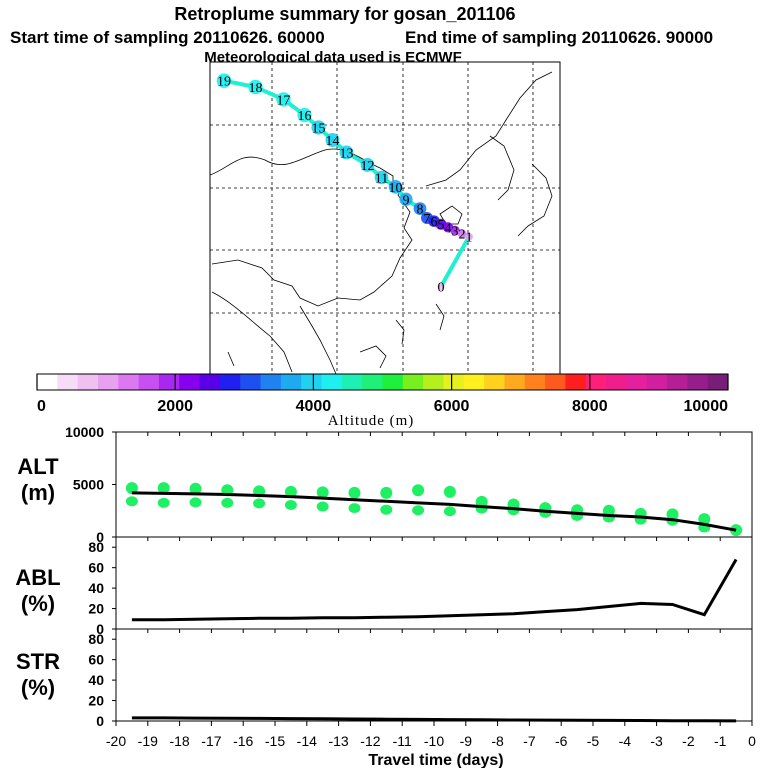  Describe the element at coordinates (96, 680) in the screenshot. I see `str-ytick-label: 40` at that location.